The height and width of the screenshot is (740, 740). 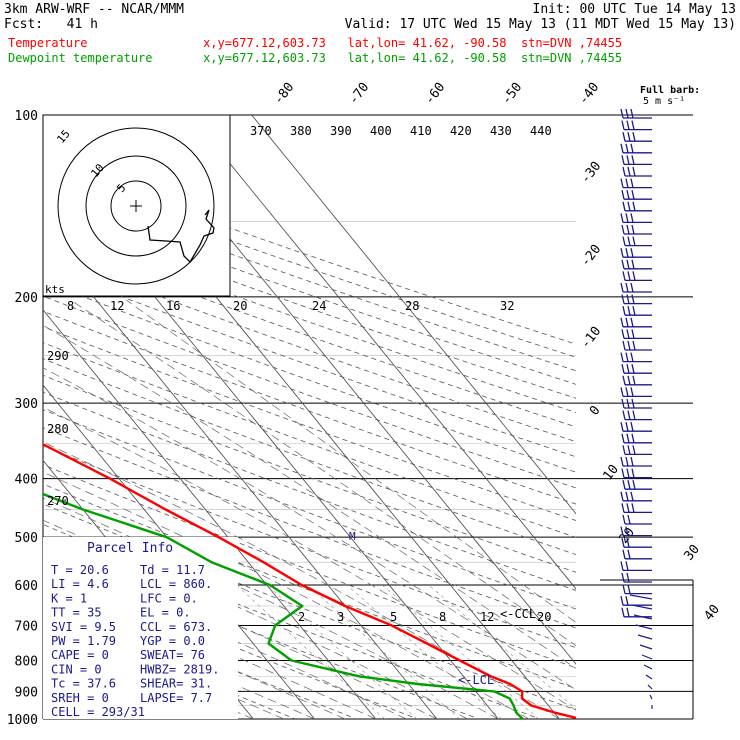 I want to click on theta-label: 420, so click(x=461, y=131).